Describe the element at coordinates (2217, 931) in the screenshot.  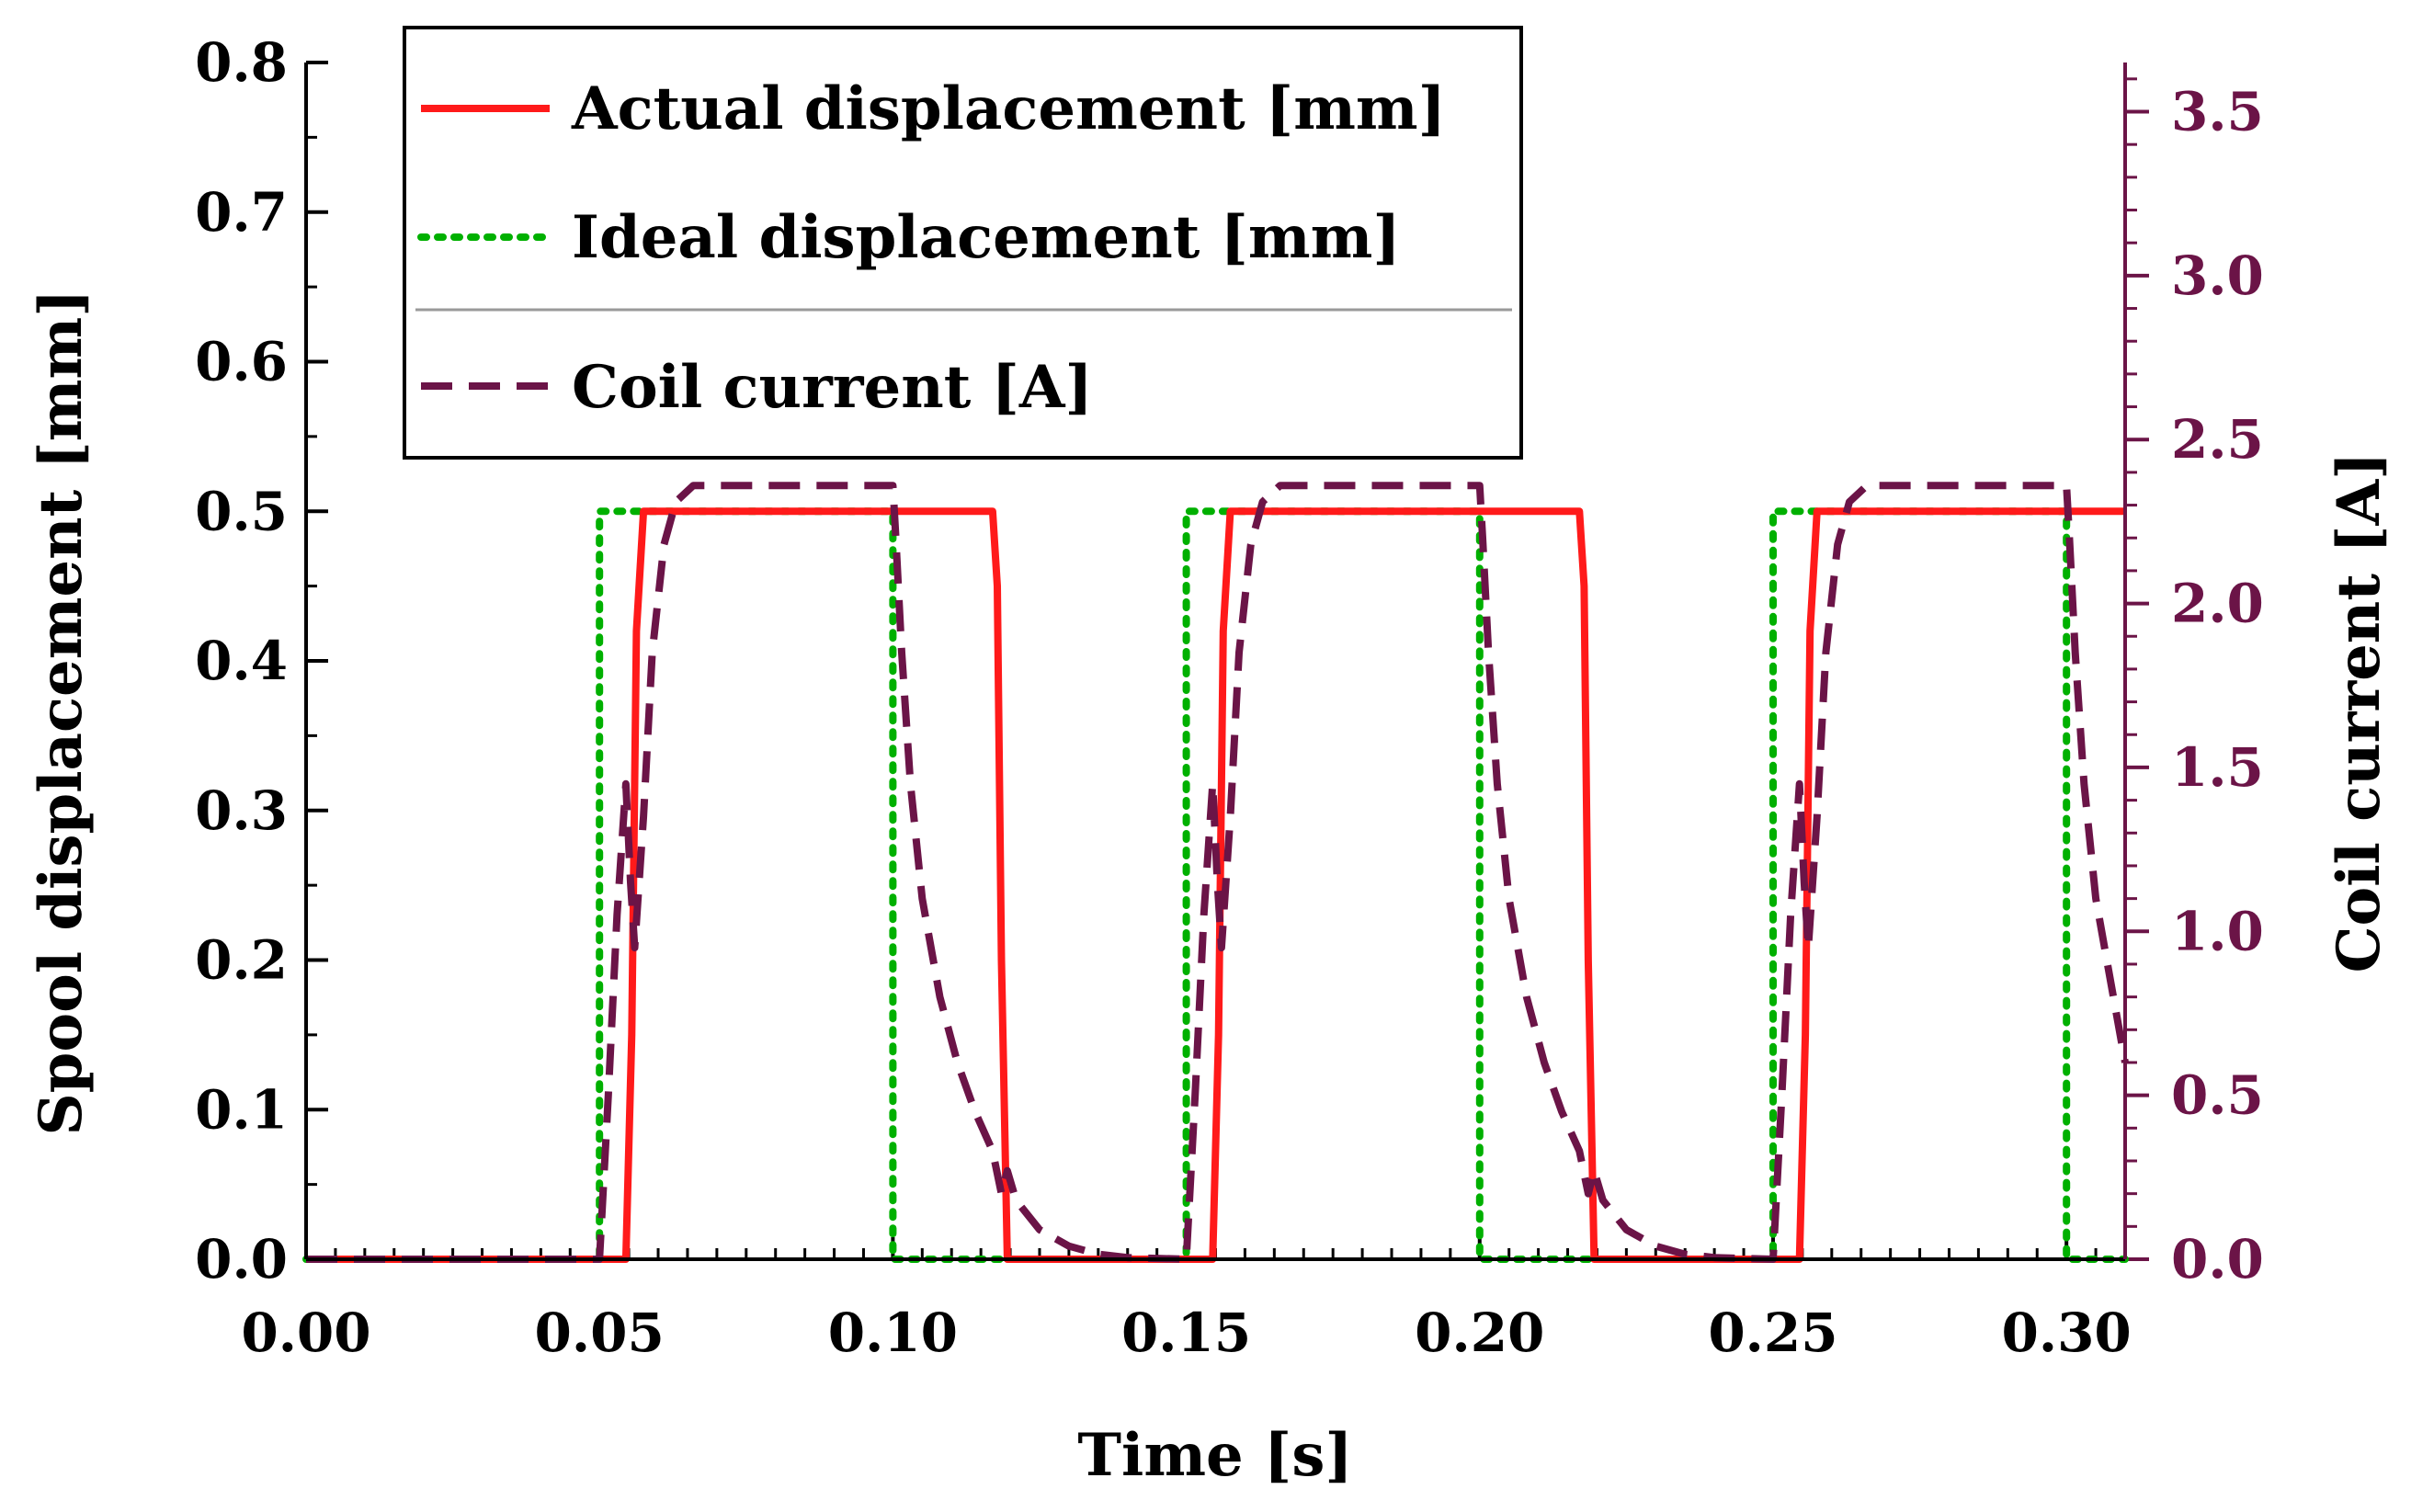
I see `y2-tick-label: 1.0` at that location.